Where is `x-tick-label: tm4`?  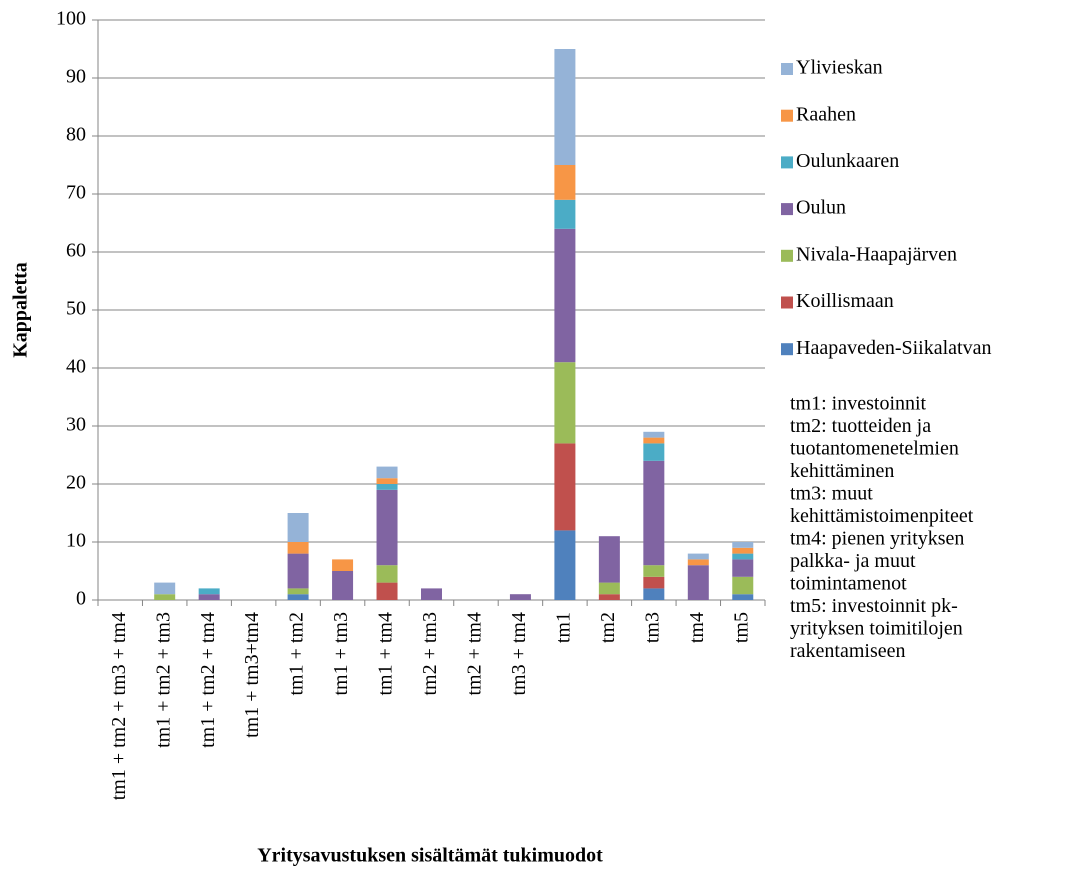 x-tick-label: tm4 is located at coordinates (697, 627).